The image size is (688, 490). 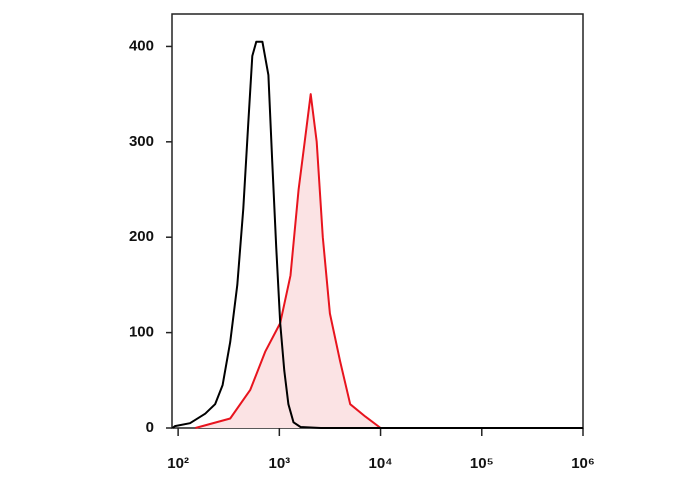 What do you see at coordinates (583, 463) in the screenshot?
I see `x-tick-label: 10⁶` at bounding box center [583, 463].